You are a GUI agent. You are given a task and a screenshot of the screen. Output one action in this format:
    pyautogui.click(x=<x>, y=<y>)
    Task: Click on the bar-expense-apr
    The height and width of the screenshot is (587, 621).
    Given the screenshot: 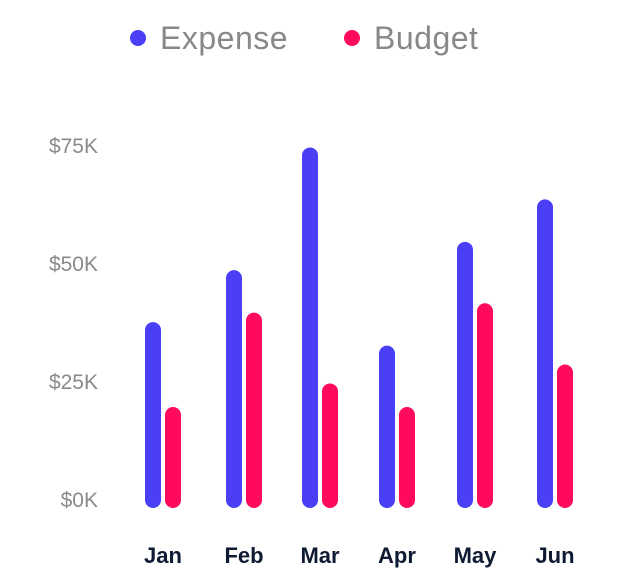 What is the action you would take?
    pyautogui.click(x=387, y=426)
    